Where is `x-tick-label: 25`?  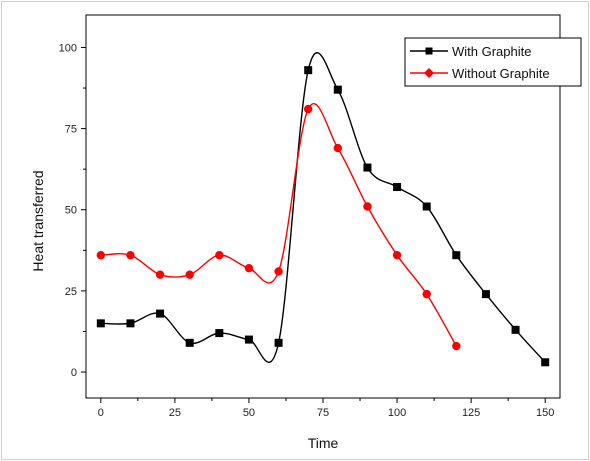 x-tick-label: 25 is located at coordinates (175, 413).